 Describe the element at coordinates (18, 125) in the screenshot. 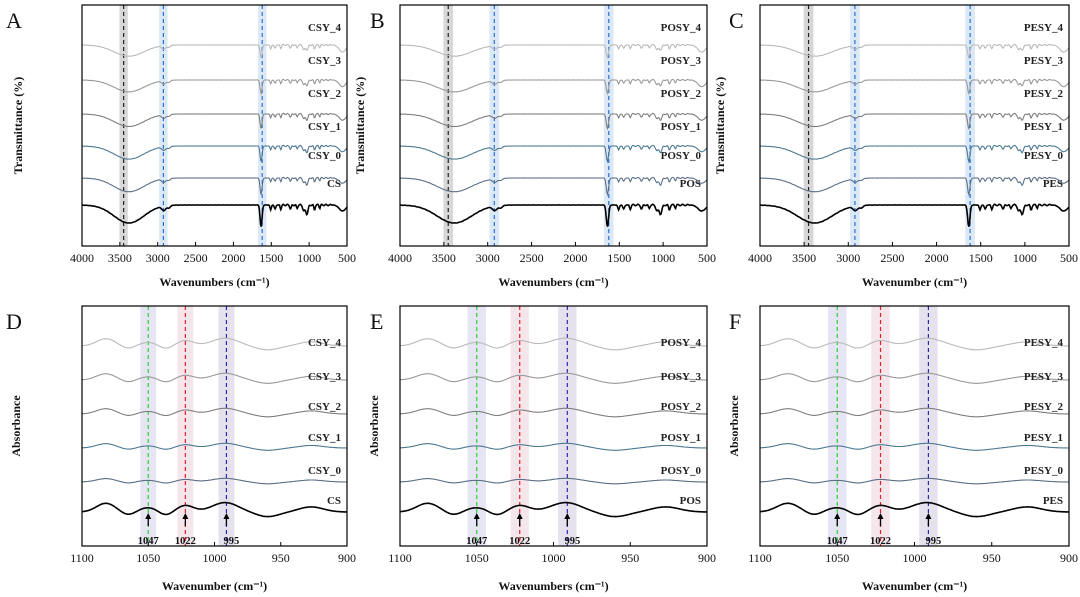

I see `y-axis-title: Transmittance (%)` at that location.